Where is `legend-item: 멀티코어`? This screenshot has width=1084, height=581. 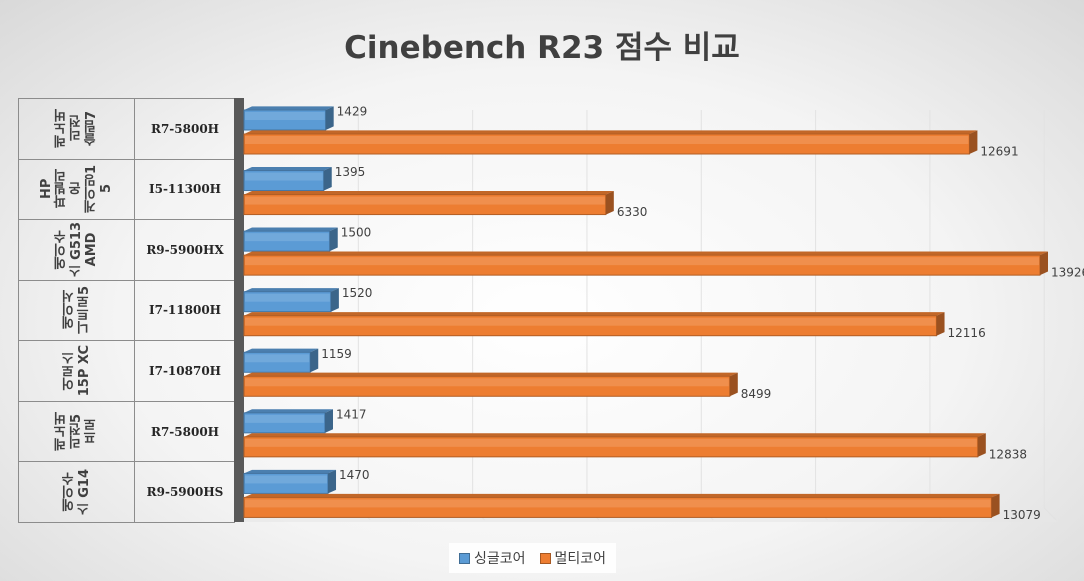 legend-item: 멀티코어 is located at coordinates (573, 558).